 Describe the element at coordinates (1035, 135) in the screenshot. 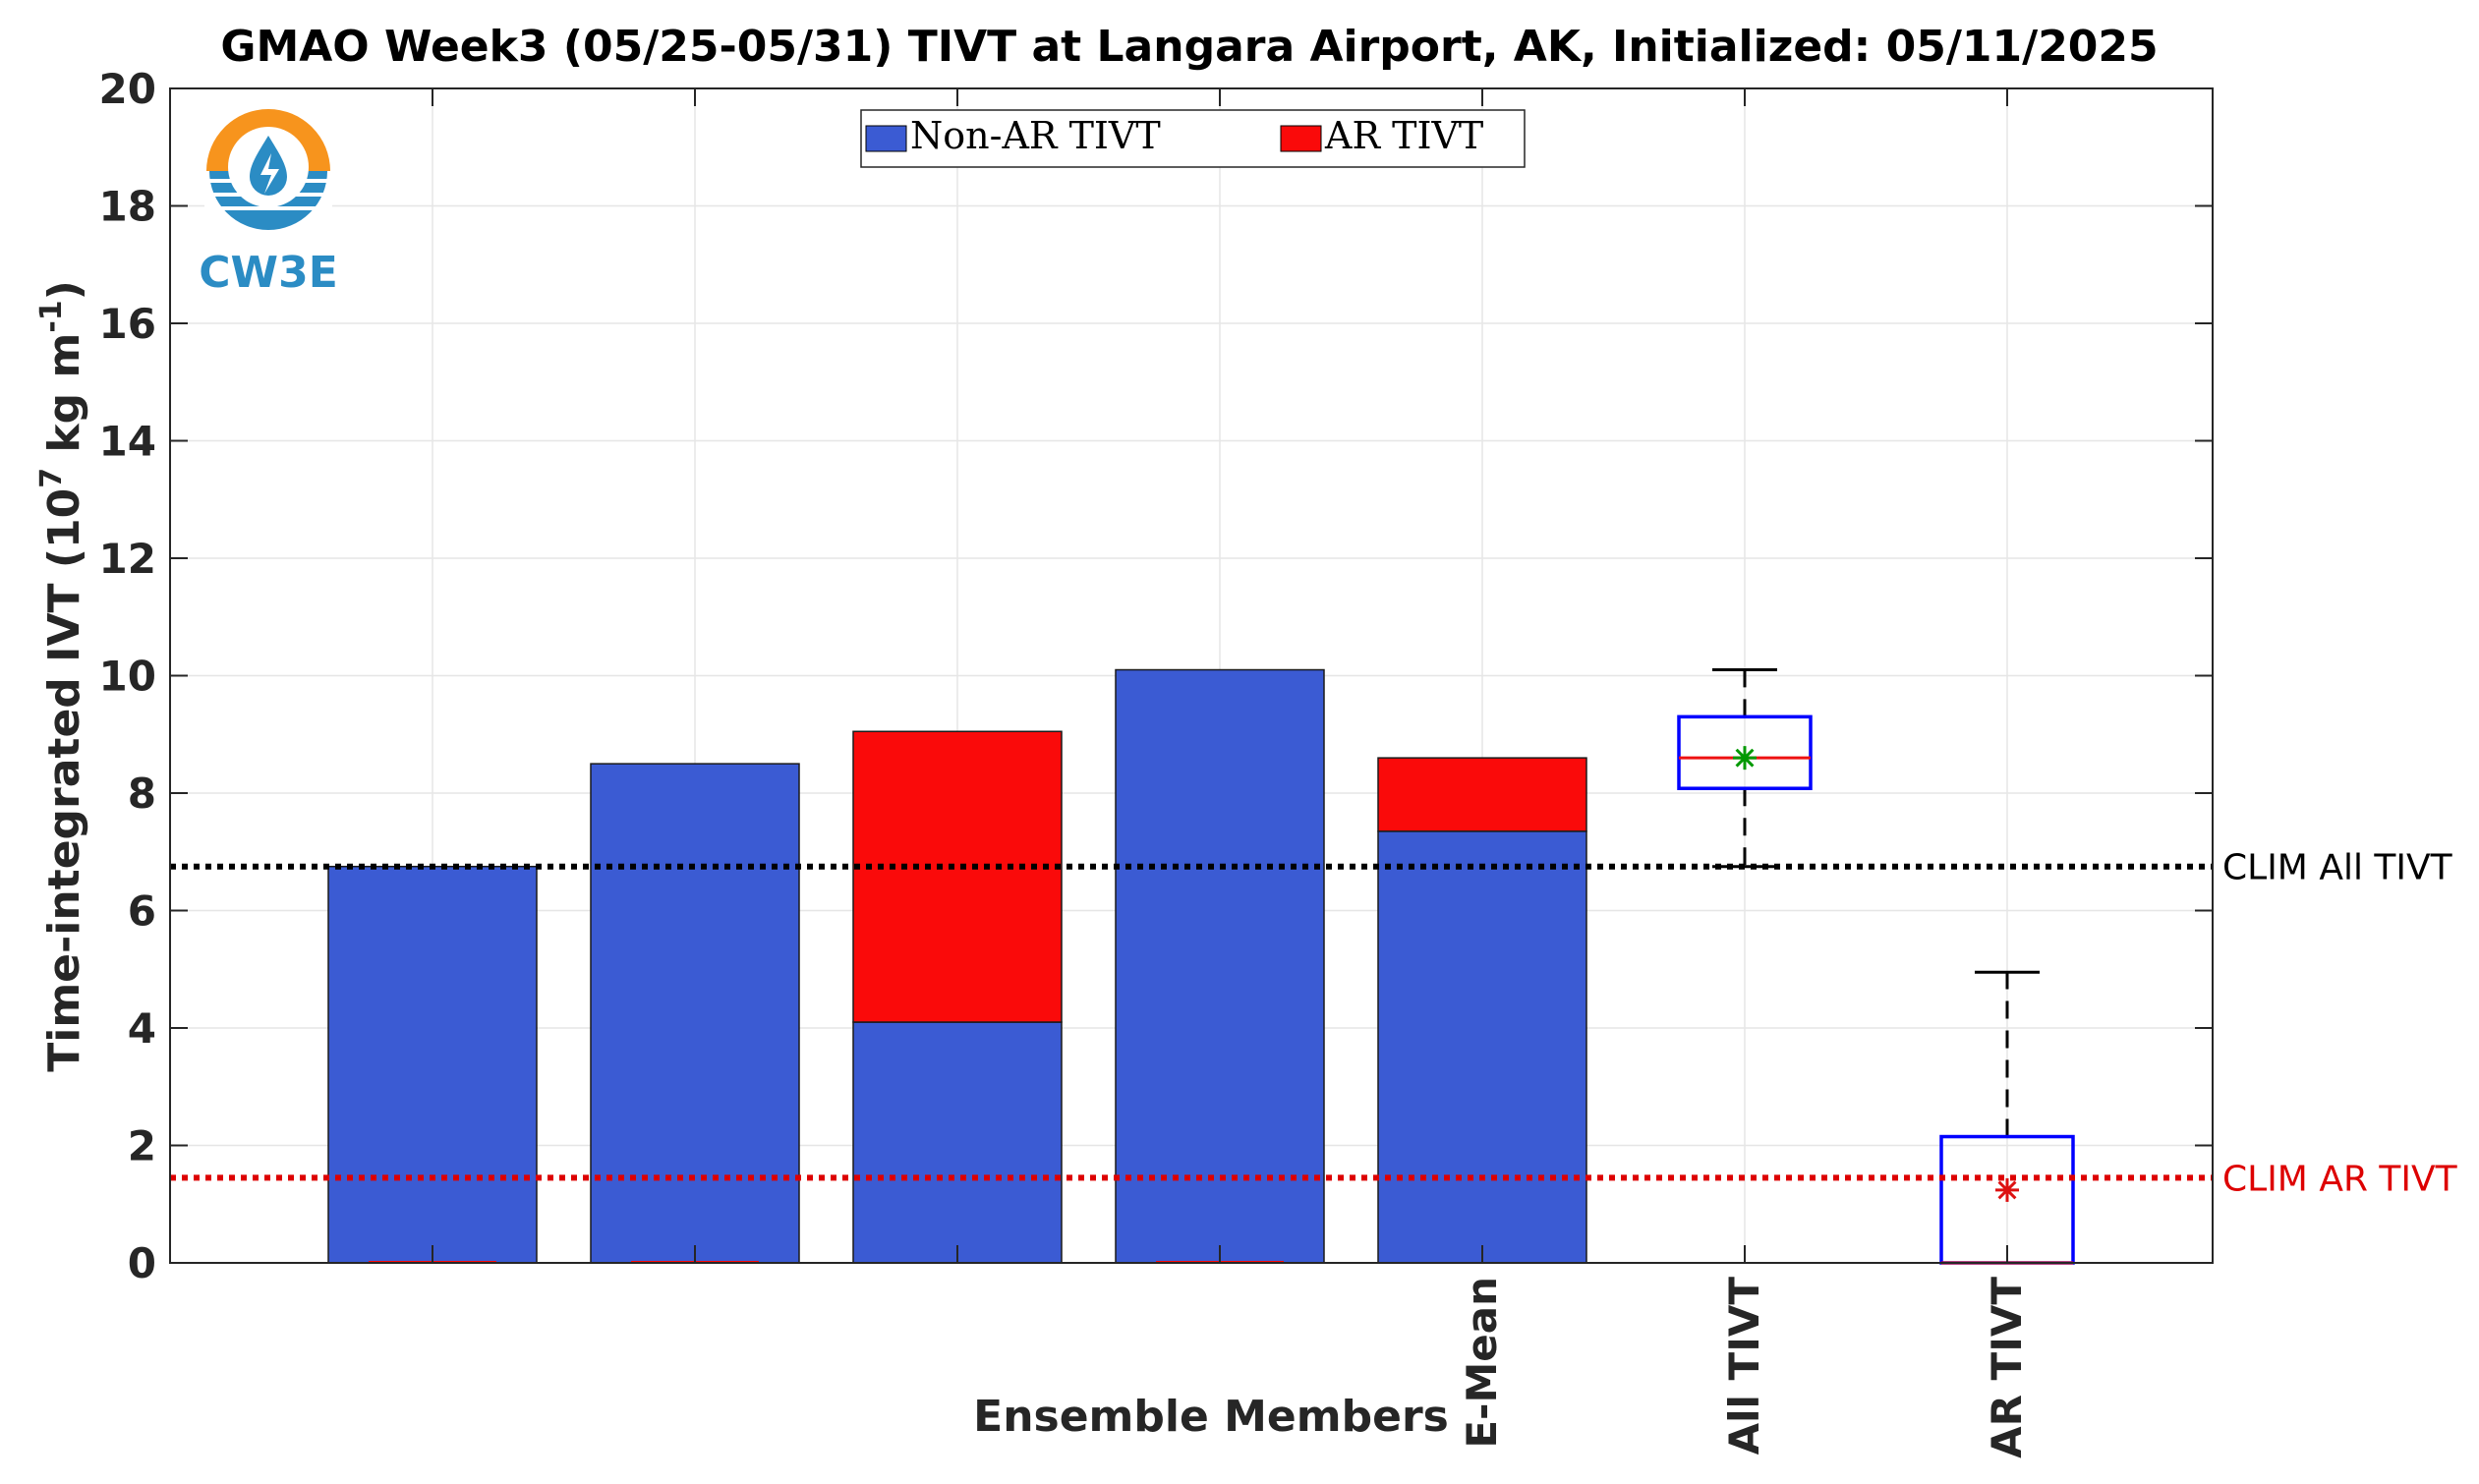

I see `legend-label-non-ar: Non-AR TIVT` at that location.